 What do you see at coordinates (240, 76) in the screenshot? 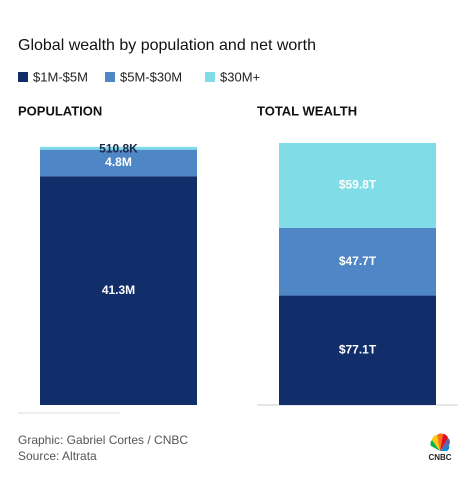
I see `legend-label: $30M+` at bounding box center [240, 76].